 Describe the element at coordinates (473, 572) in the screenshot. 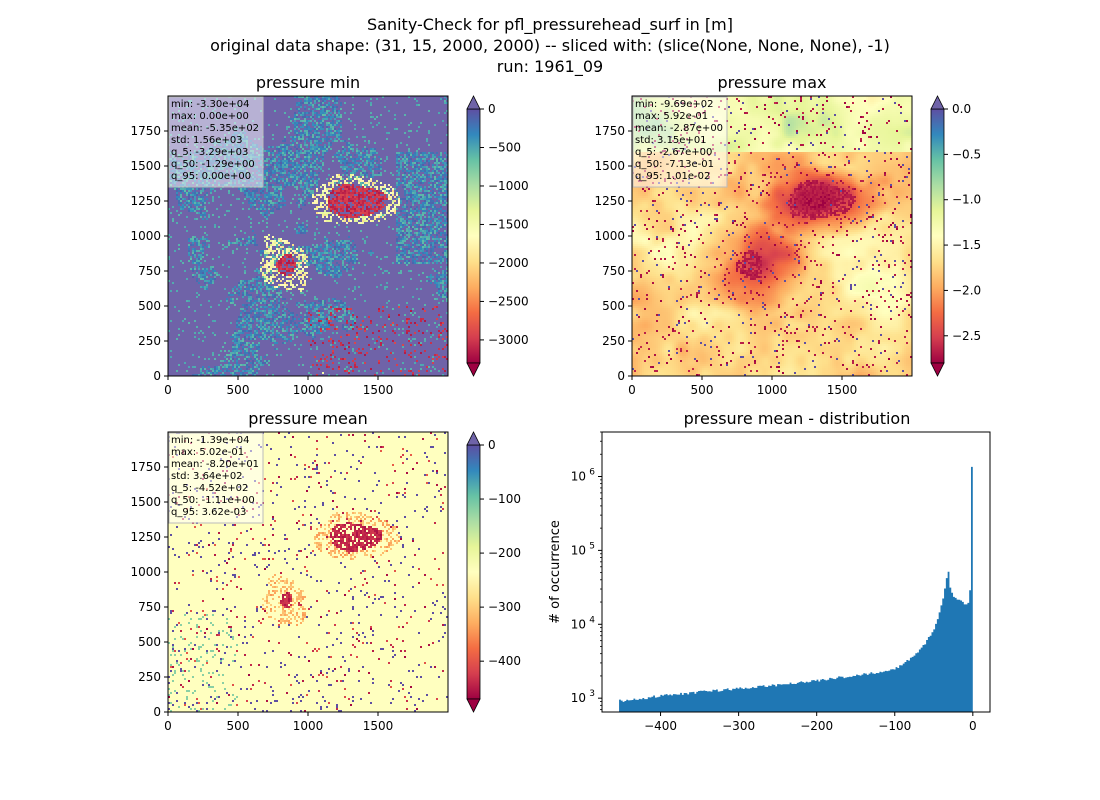

I see `colorbar-pressure-mean` at that location.